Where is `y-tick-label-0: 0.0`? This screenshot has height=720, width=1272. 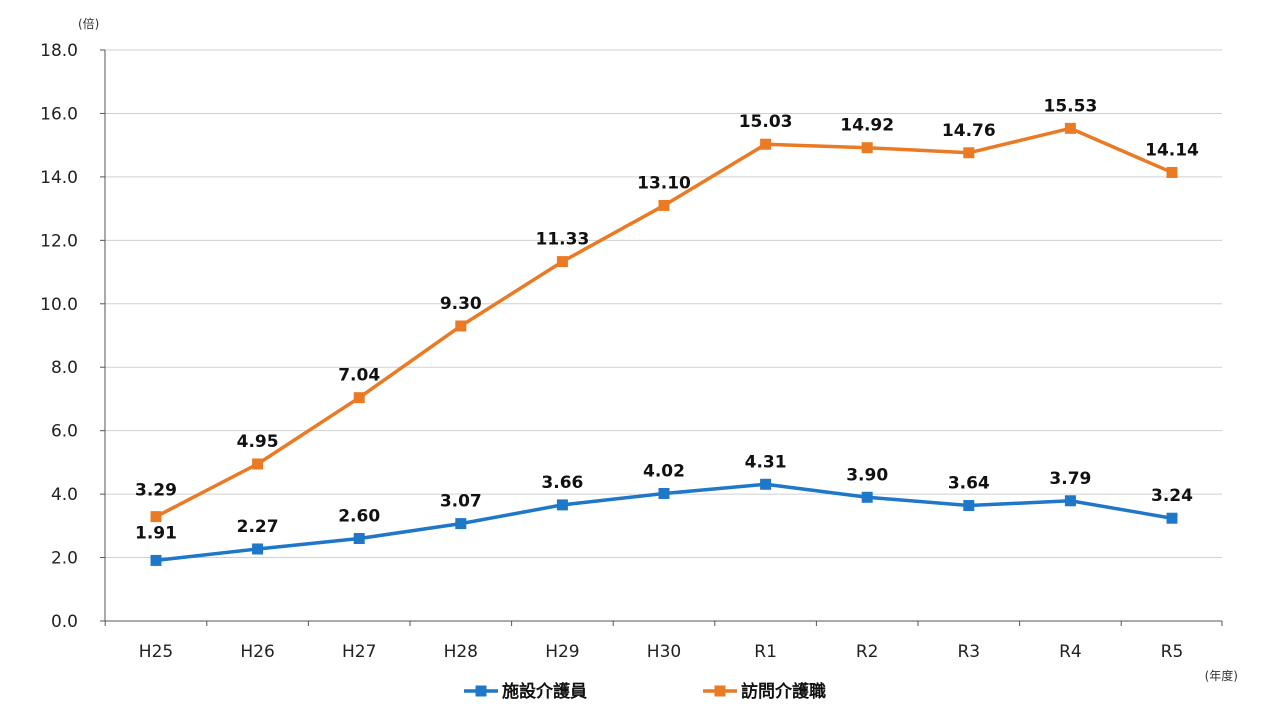
y-tick-label-0: 0.0 is located at coordinates (64, 622).